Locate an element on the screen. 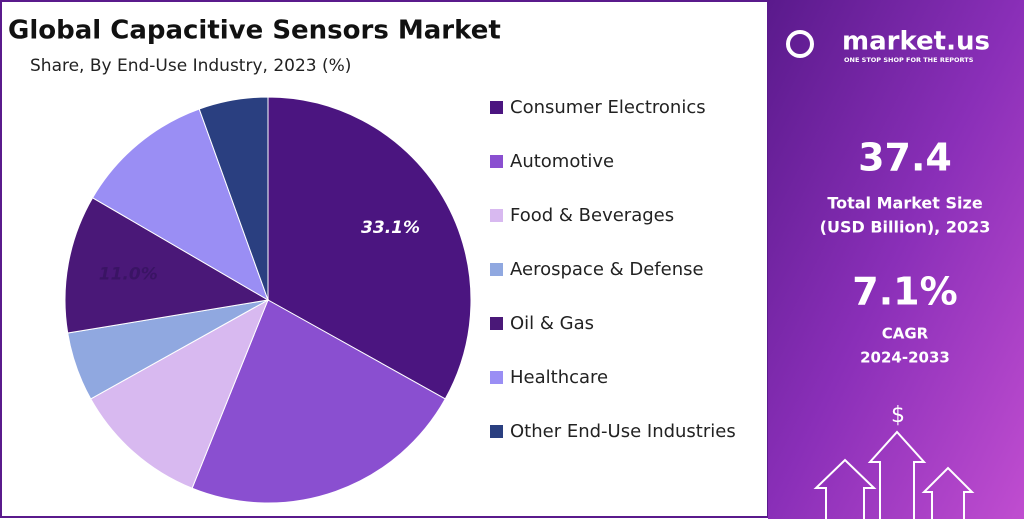  market-size-label: (USD Billion), 2023 is located at coordinates (905, 227).